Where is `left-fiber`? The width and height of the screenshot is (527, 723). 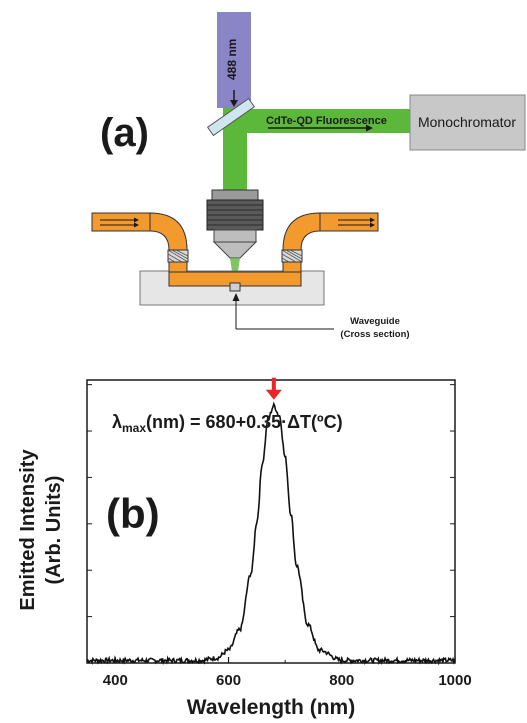 left-fiber is located at coordinates (140, 242).